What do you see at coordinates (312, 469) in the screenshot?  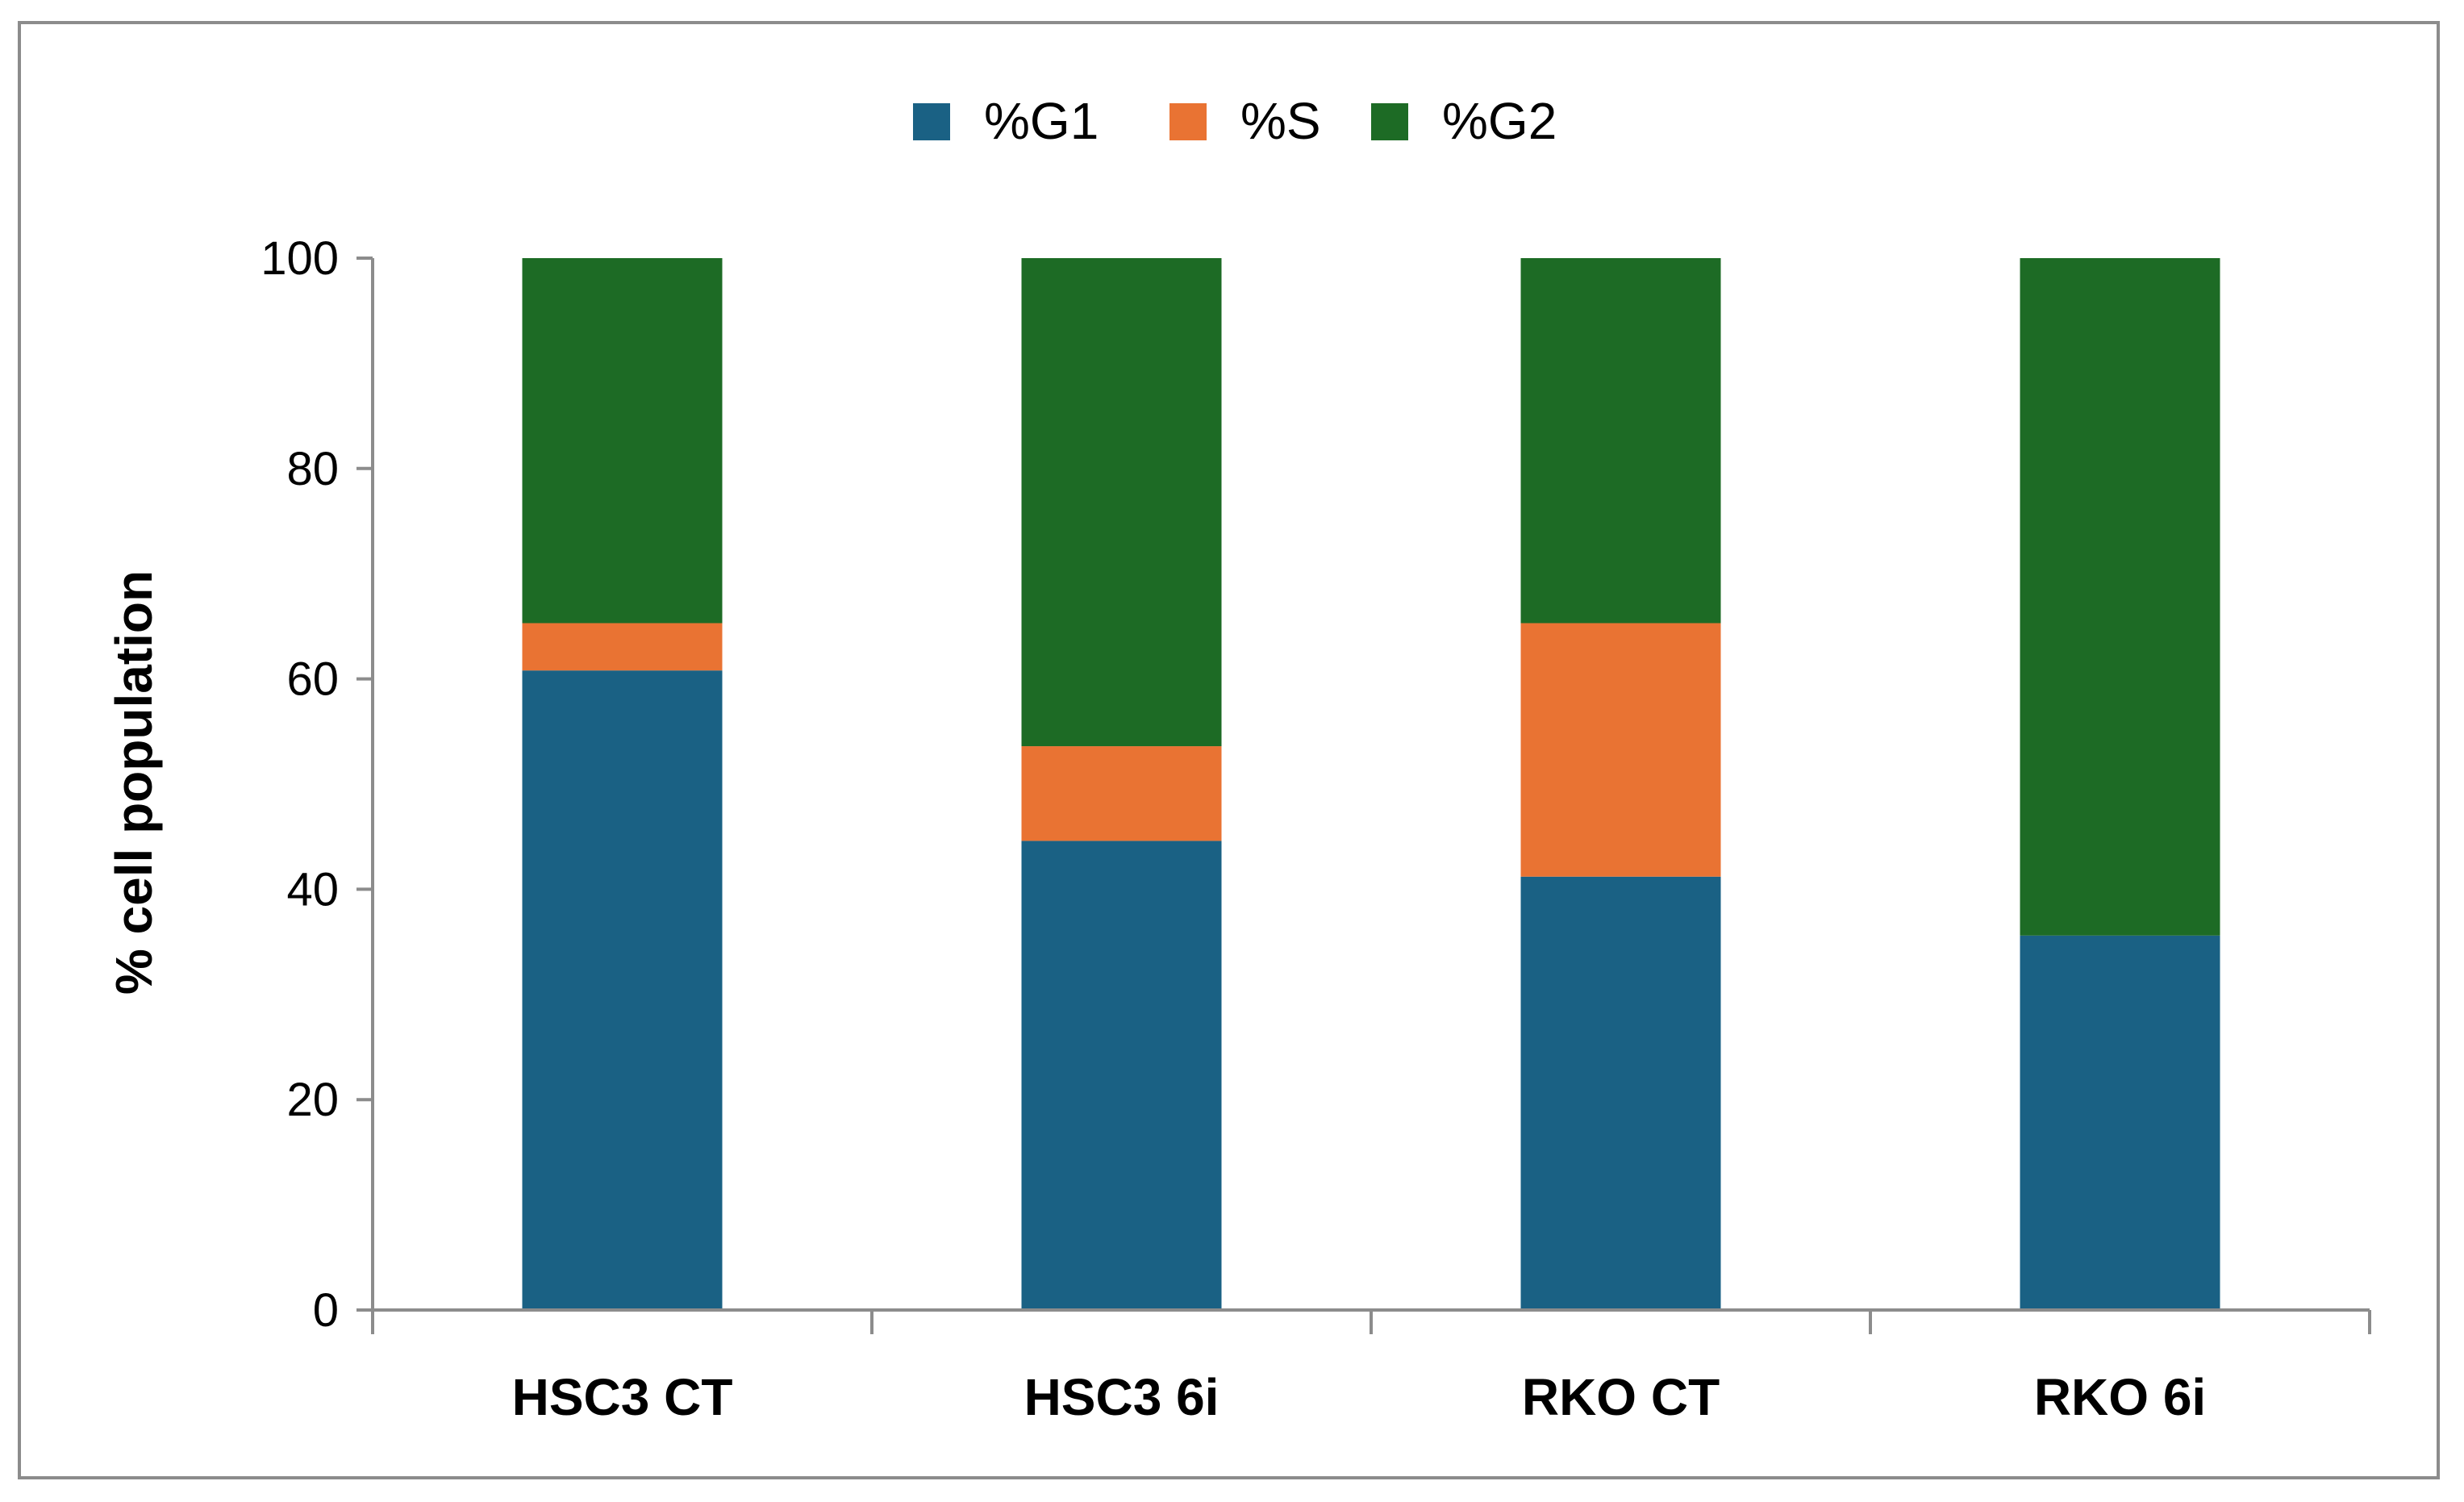 I see `y-tick-label: 80` at bounding box center [312, 469].